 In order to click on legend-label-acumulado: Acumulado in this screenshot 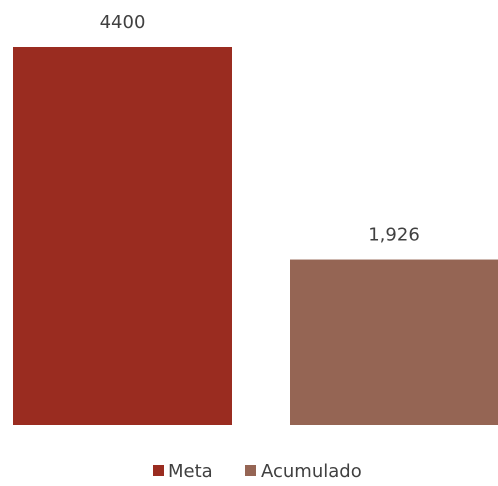, I will do `click(311, 471)`.